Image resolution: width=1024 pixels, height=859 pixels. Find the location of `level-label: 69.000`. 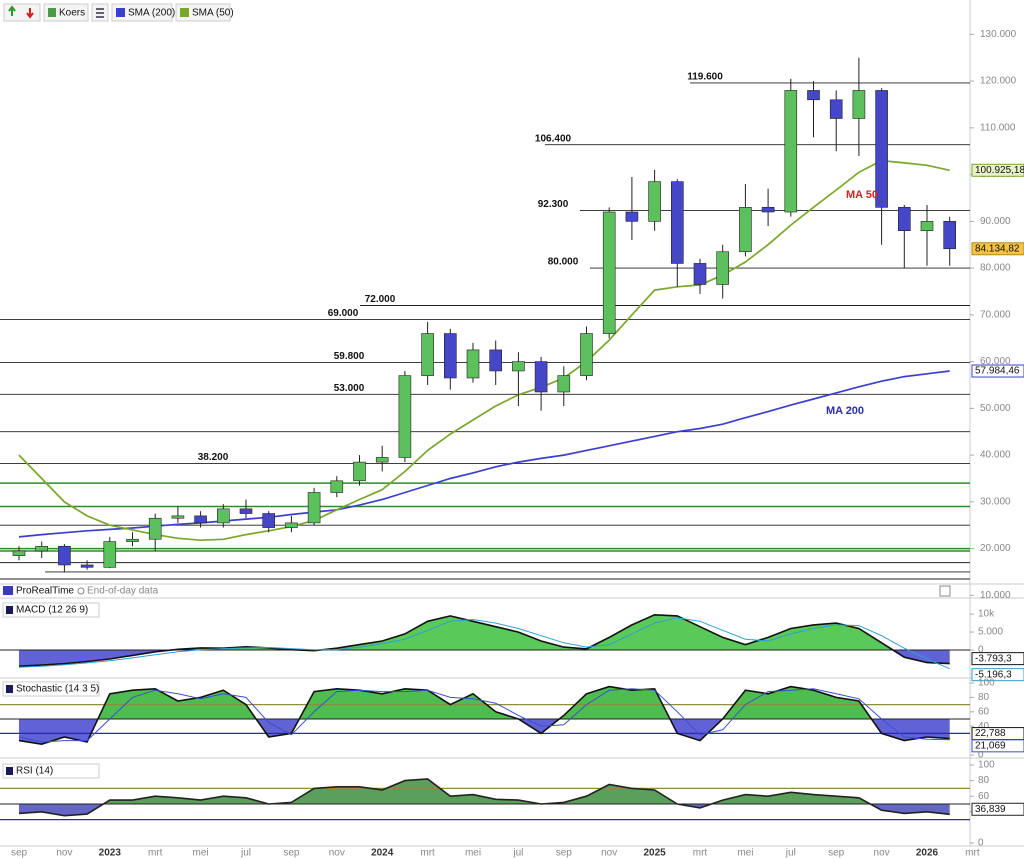

level-label: 69.000 is located at coordinates (343, 313).